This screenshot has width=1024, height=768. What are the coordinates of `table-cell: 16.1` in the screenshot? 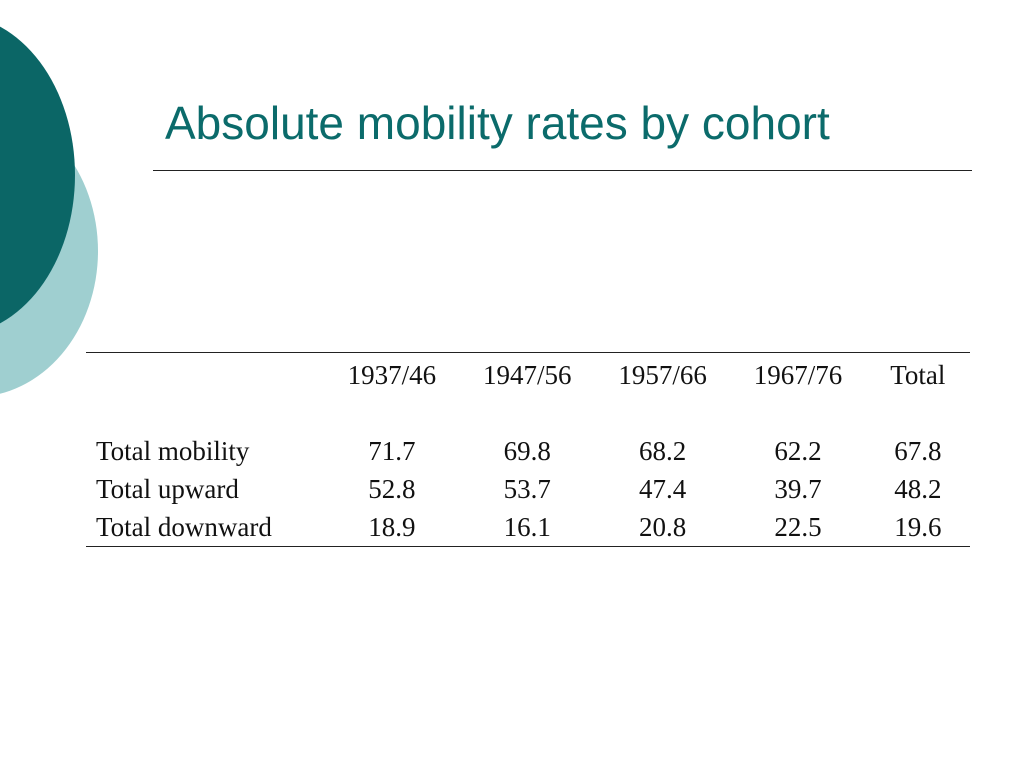 It's located at (527, 527).